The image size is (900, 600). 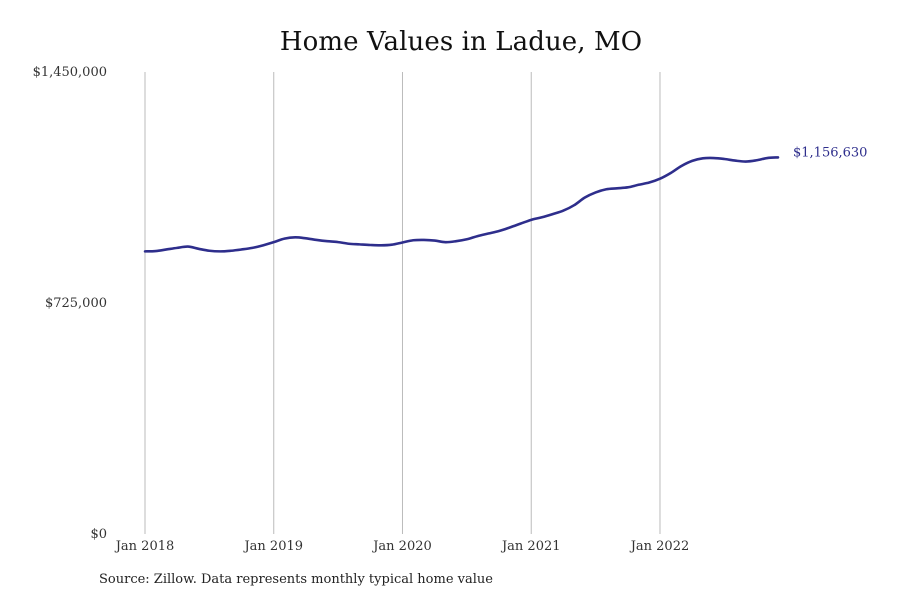 What do you see at coordinates (530, 546) in the screenshot?
I see `x-tick-label: Jan 2021` at bounding box center [530, 546].